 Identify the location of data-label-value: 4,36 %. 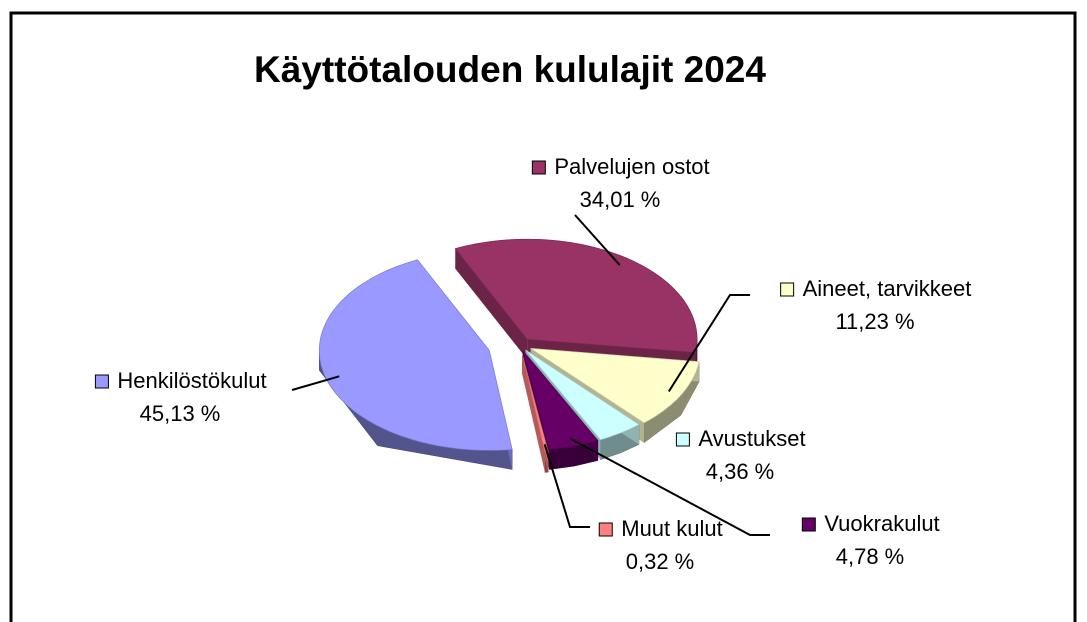
(740, 471).